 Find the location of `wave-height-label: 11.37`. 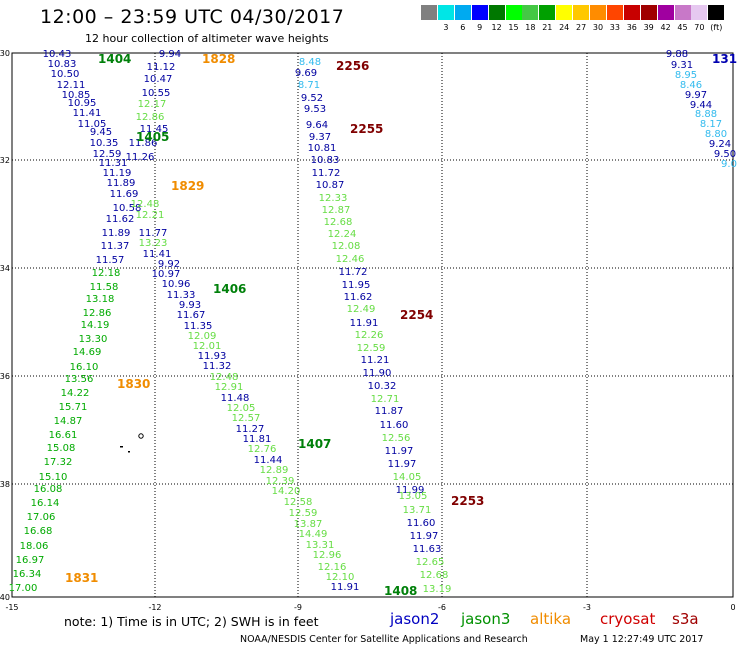

wave-height-label: 11.37 is located at coordinates (115, 246).